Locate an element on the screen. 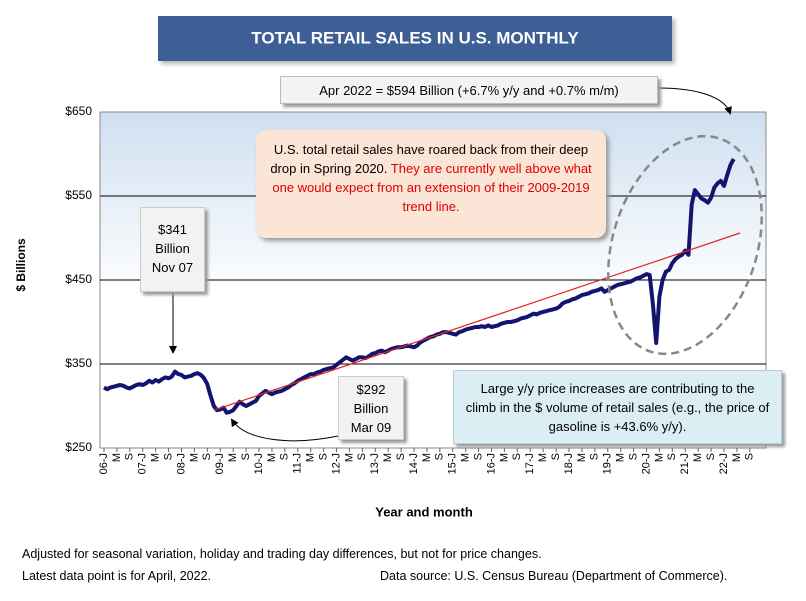 Image resolution: width=806 pixels, height=601 pixels. x-tick-label: 16-J is located at coordinates (491, 463).